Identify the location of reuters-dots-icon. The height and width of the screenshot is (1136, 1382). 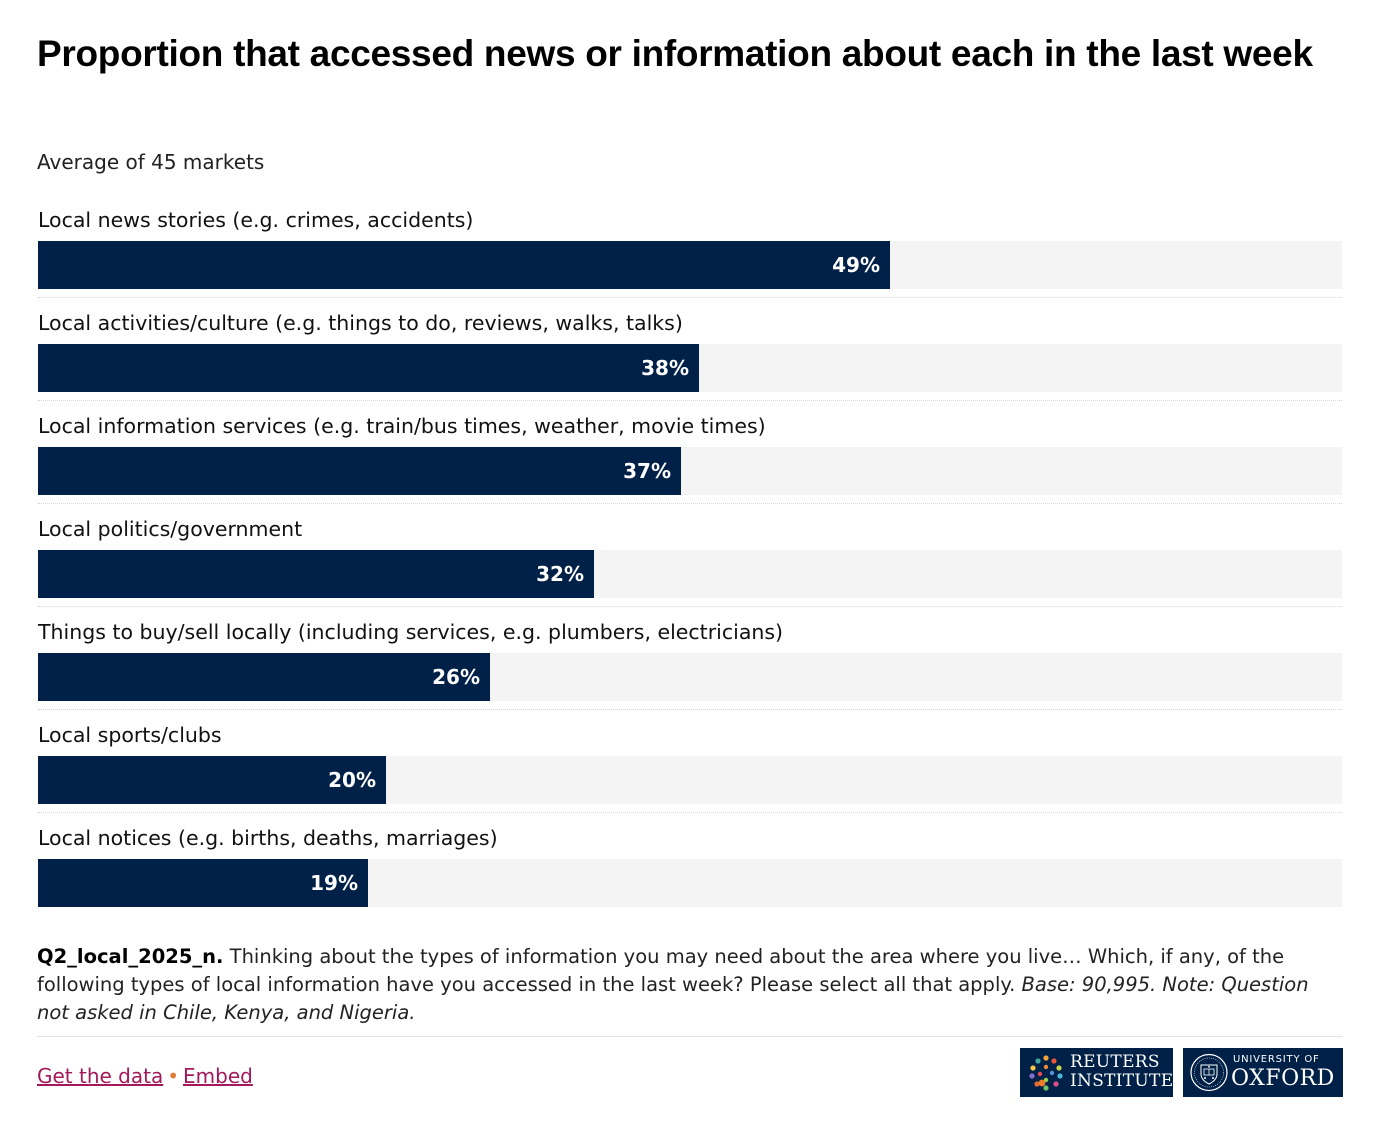
(1046, 1073).